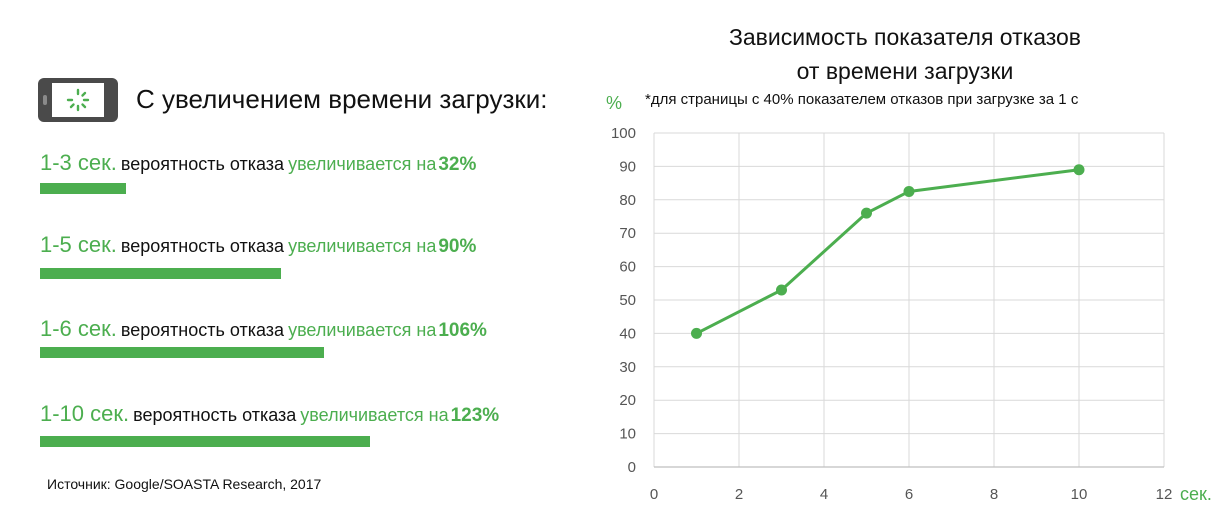 The height and width of the screenshot is (519, 1232). Describe the element at coordinates (994, 494) in the screenshot. I see `x-tick-label: 8` at that location.